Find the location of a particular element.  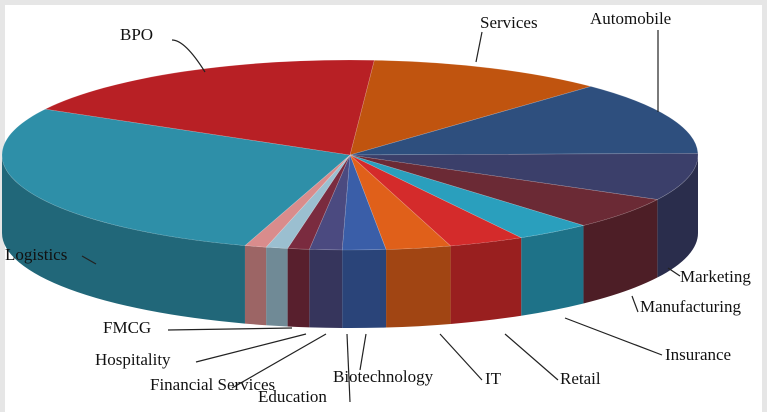

slice-label: Automobile is located at coordinates (630, 18).